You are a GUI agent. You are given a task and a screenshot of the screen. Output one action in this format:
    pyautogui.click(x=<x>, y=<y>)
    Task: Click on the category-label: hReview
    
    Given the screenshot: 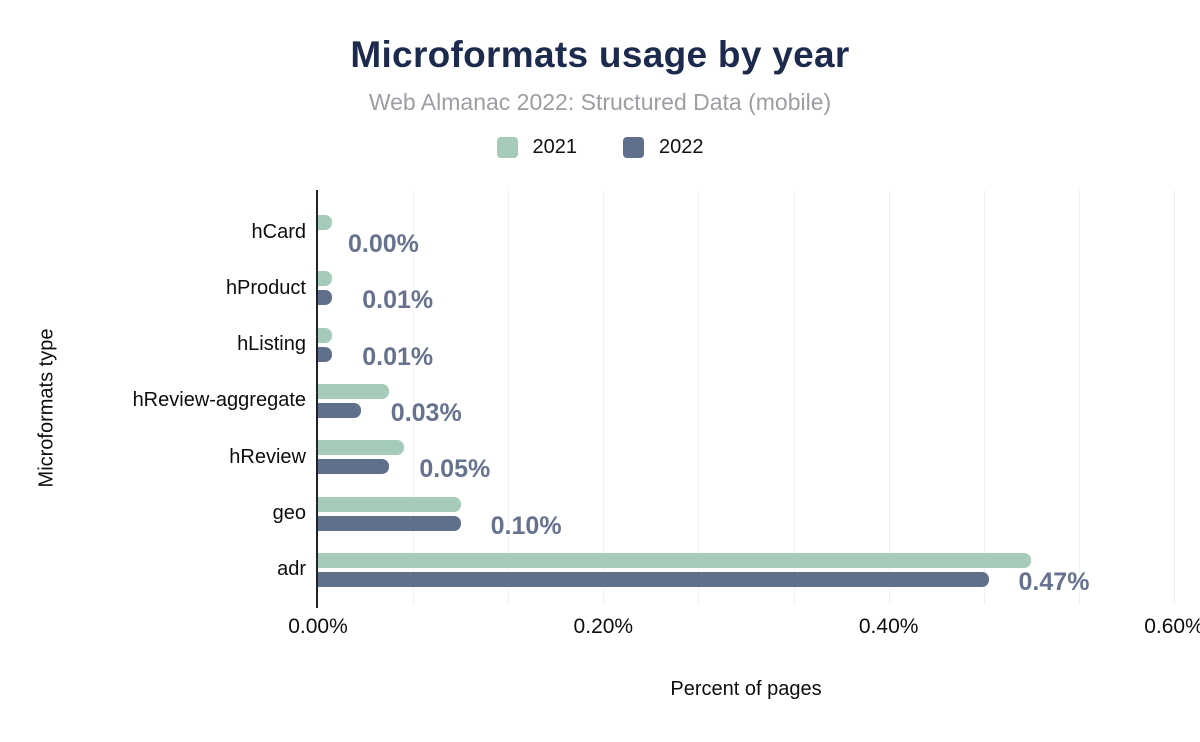 What is the action you would take?
    pyautogui.click(x=267, y=456)
    